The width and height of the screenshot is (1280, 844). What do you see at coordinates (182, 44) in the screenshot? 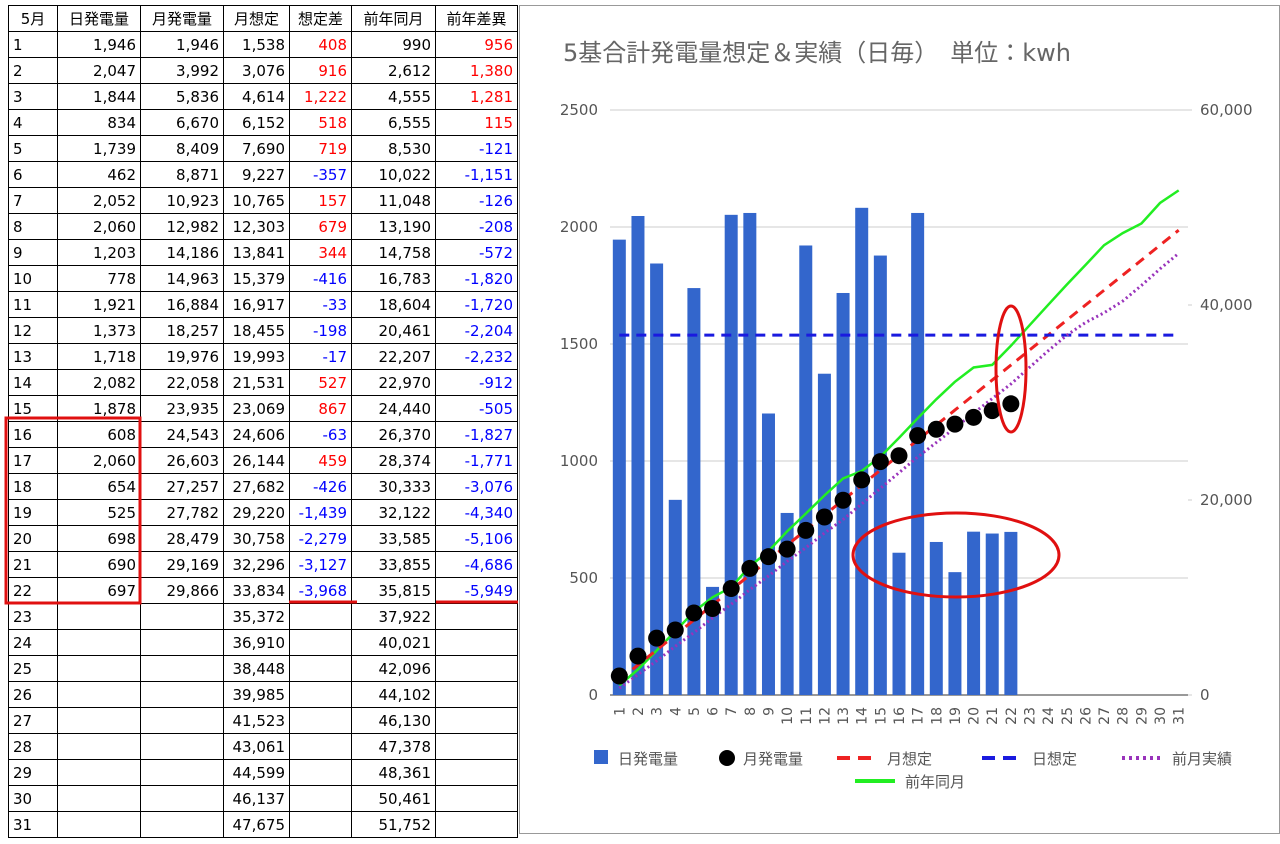
I see `table-cell: 1,946` at bounding box center [182, 44].